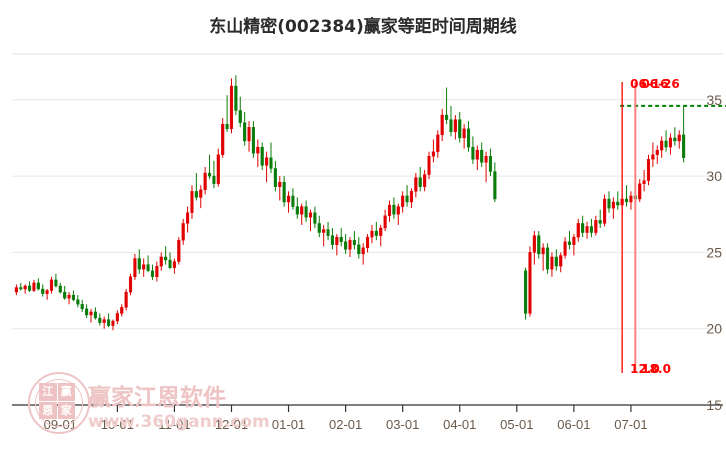  I want to click on x-axis-label: 12-01, so click(231, 424).